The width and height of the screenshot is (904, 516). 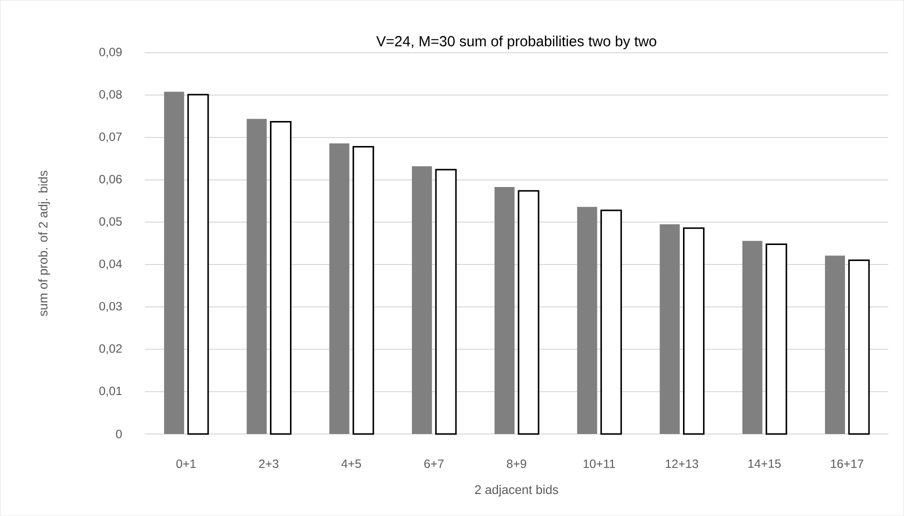 I want to click on x-tick-label: 8+9, so click(x=516, y=464).